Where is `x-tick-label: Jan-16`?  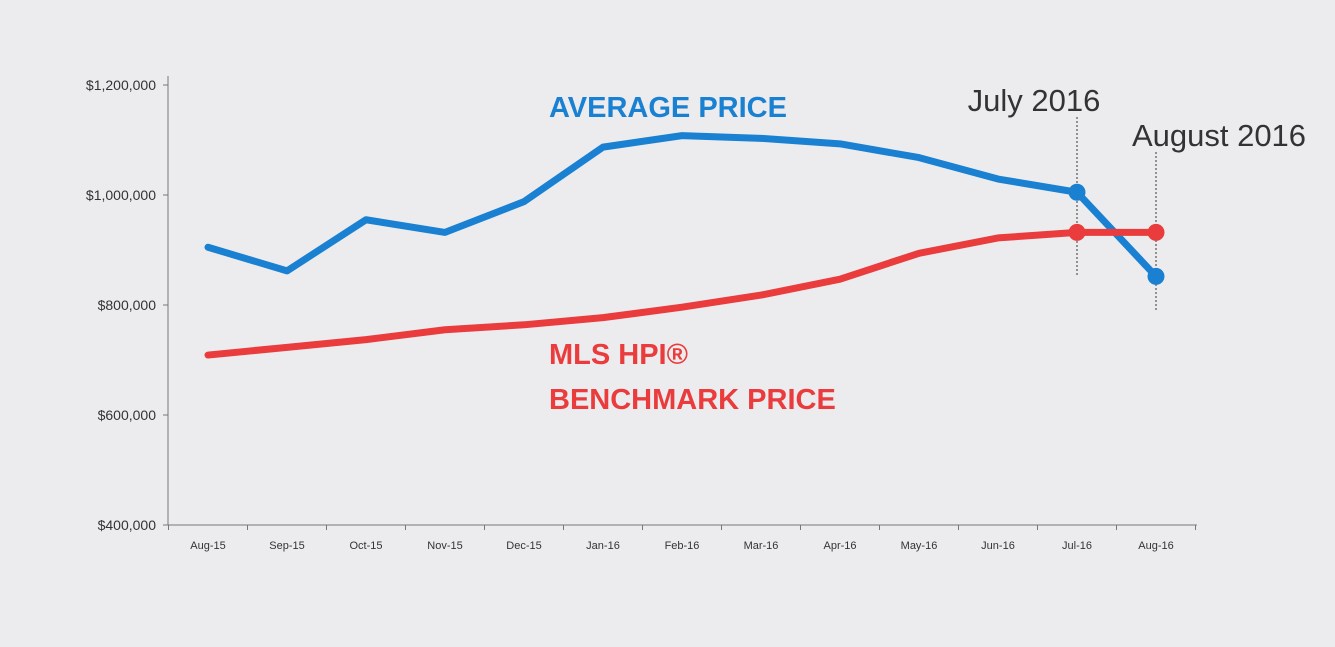 x-tick-label: Jan-16 is located at coordinates (603, 546).